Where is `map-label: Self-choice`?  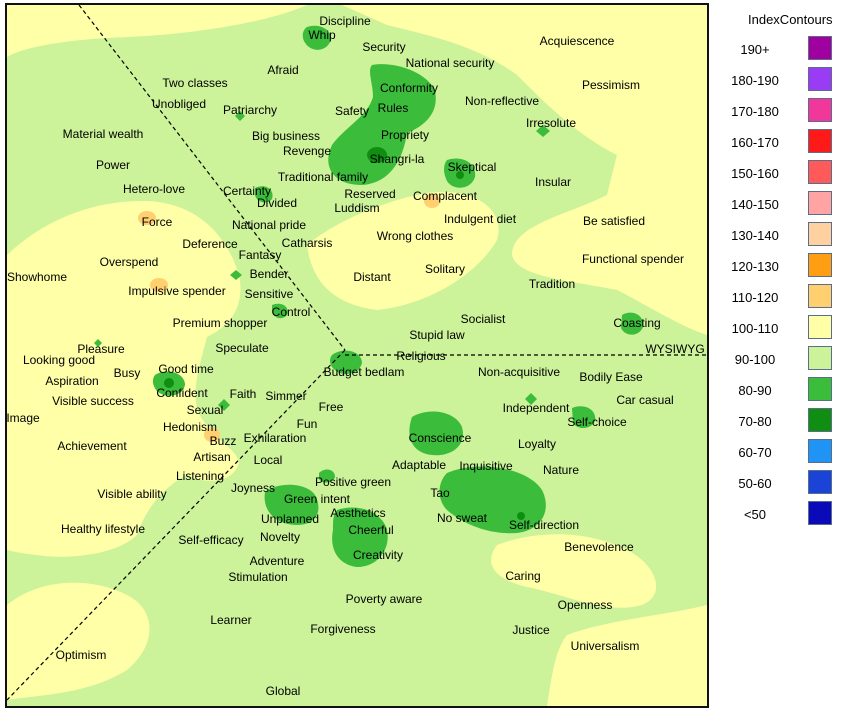 map-label: Self-choice is located at coordinates (597, 422).